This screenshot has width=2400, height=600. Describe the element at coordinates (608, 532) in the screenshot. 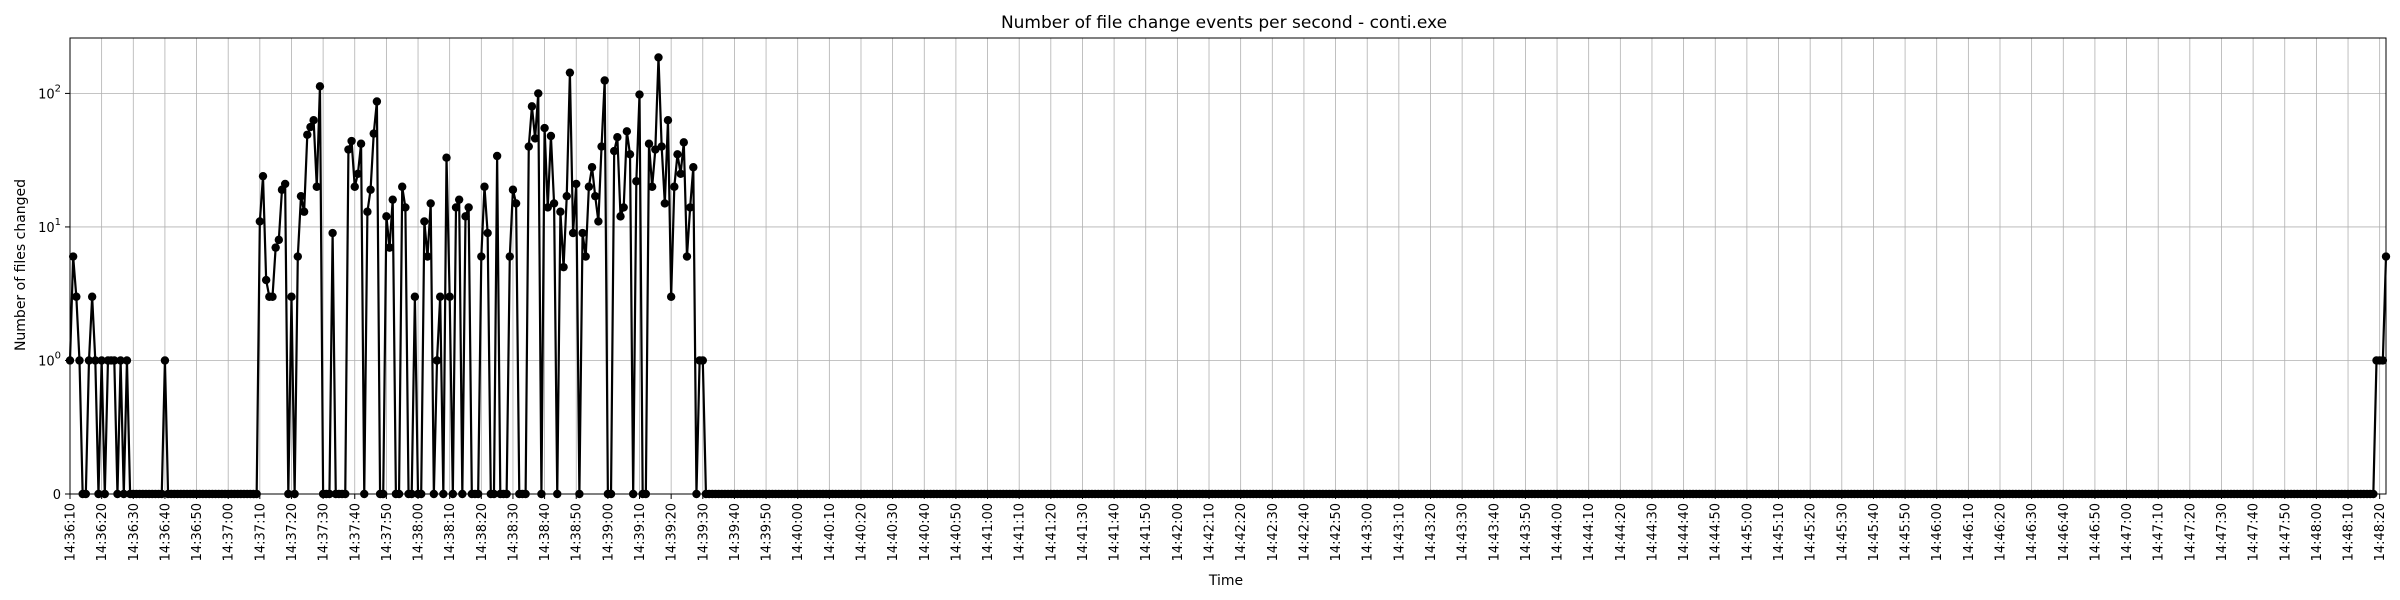

I see `x-tick-label: 14:39:00` at that location.